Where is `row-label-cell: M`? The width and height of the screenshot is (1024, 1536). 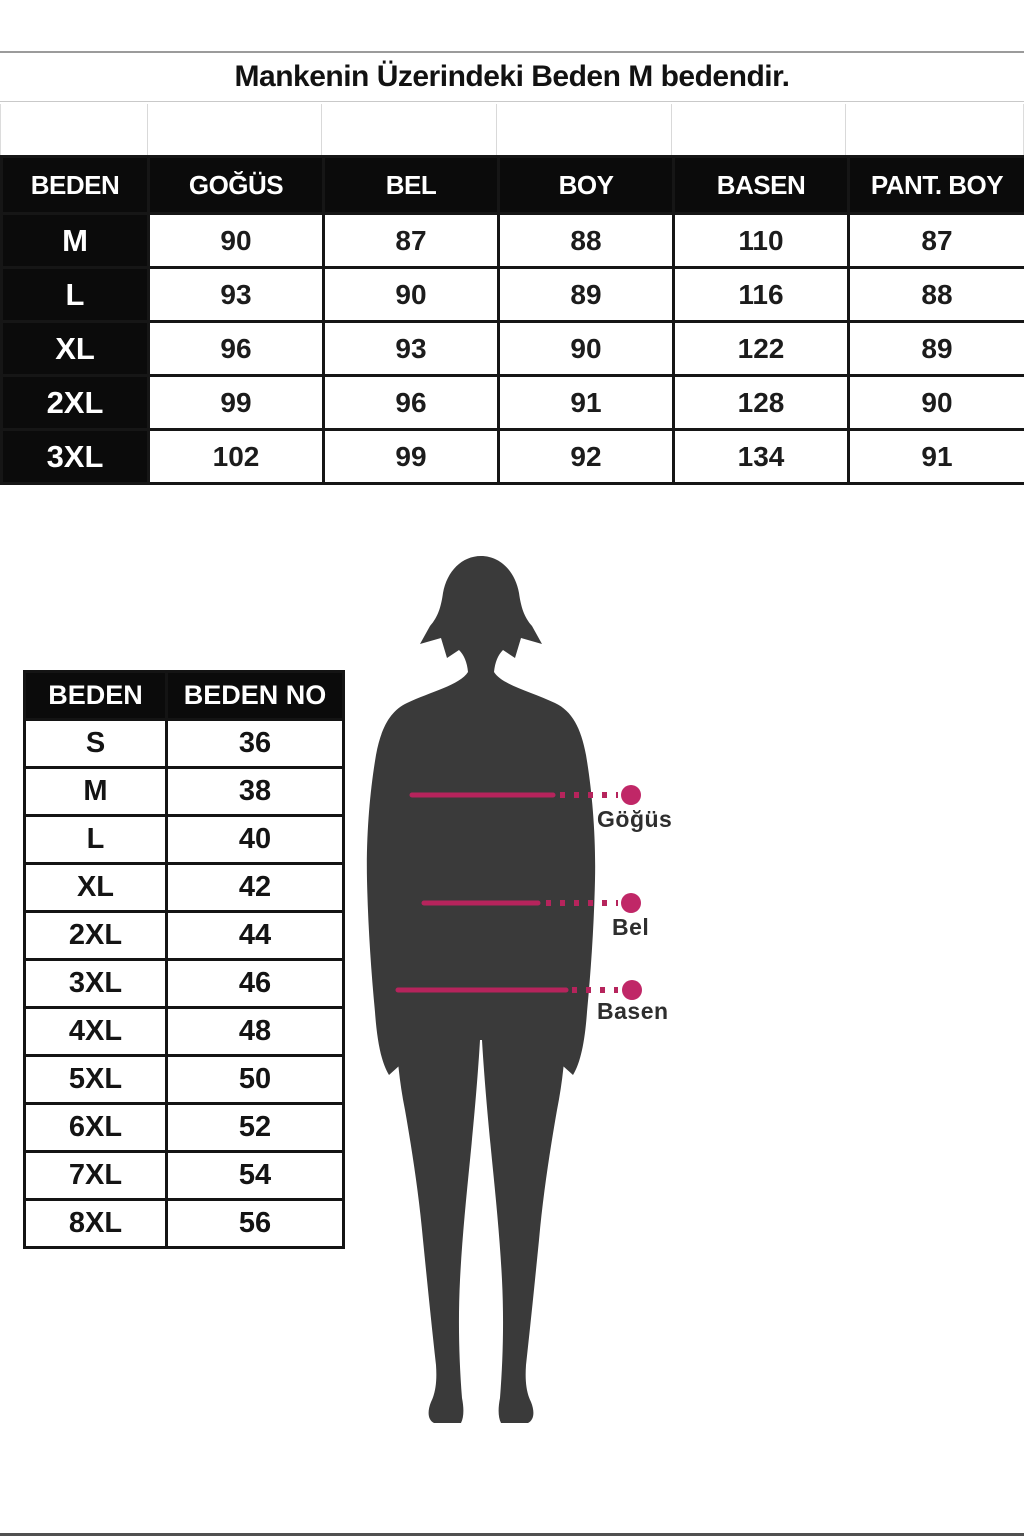
row-label-cell: M is located at coordinates (75, 240).